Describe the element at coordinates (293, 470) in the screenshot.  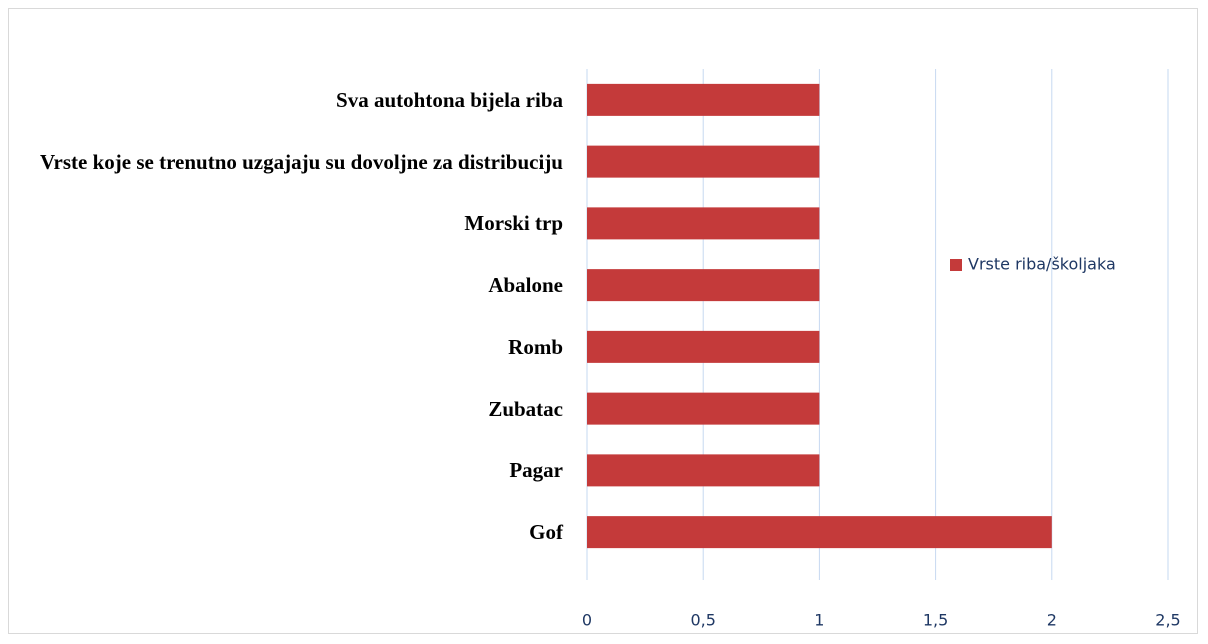
I see `y-tick-label: Pagar` at that location.